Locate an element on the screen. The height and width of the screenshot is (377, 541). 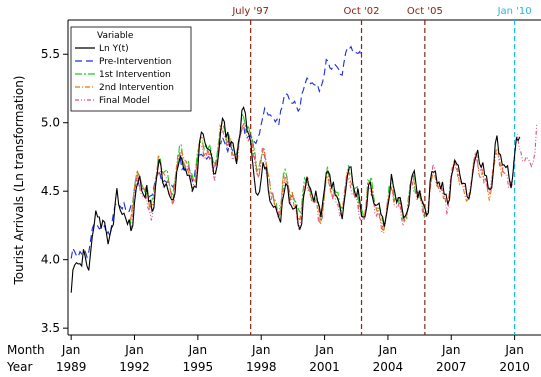
x-tick-label-year: 2007 is located at coordinates (451, 367).